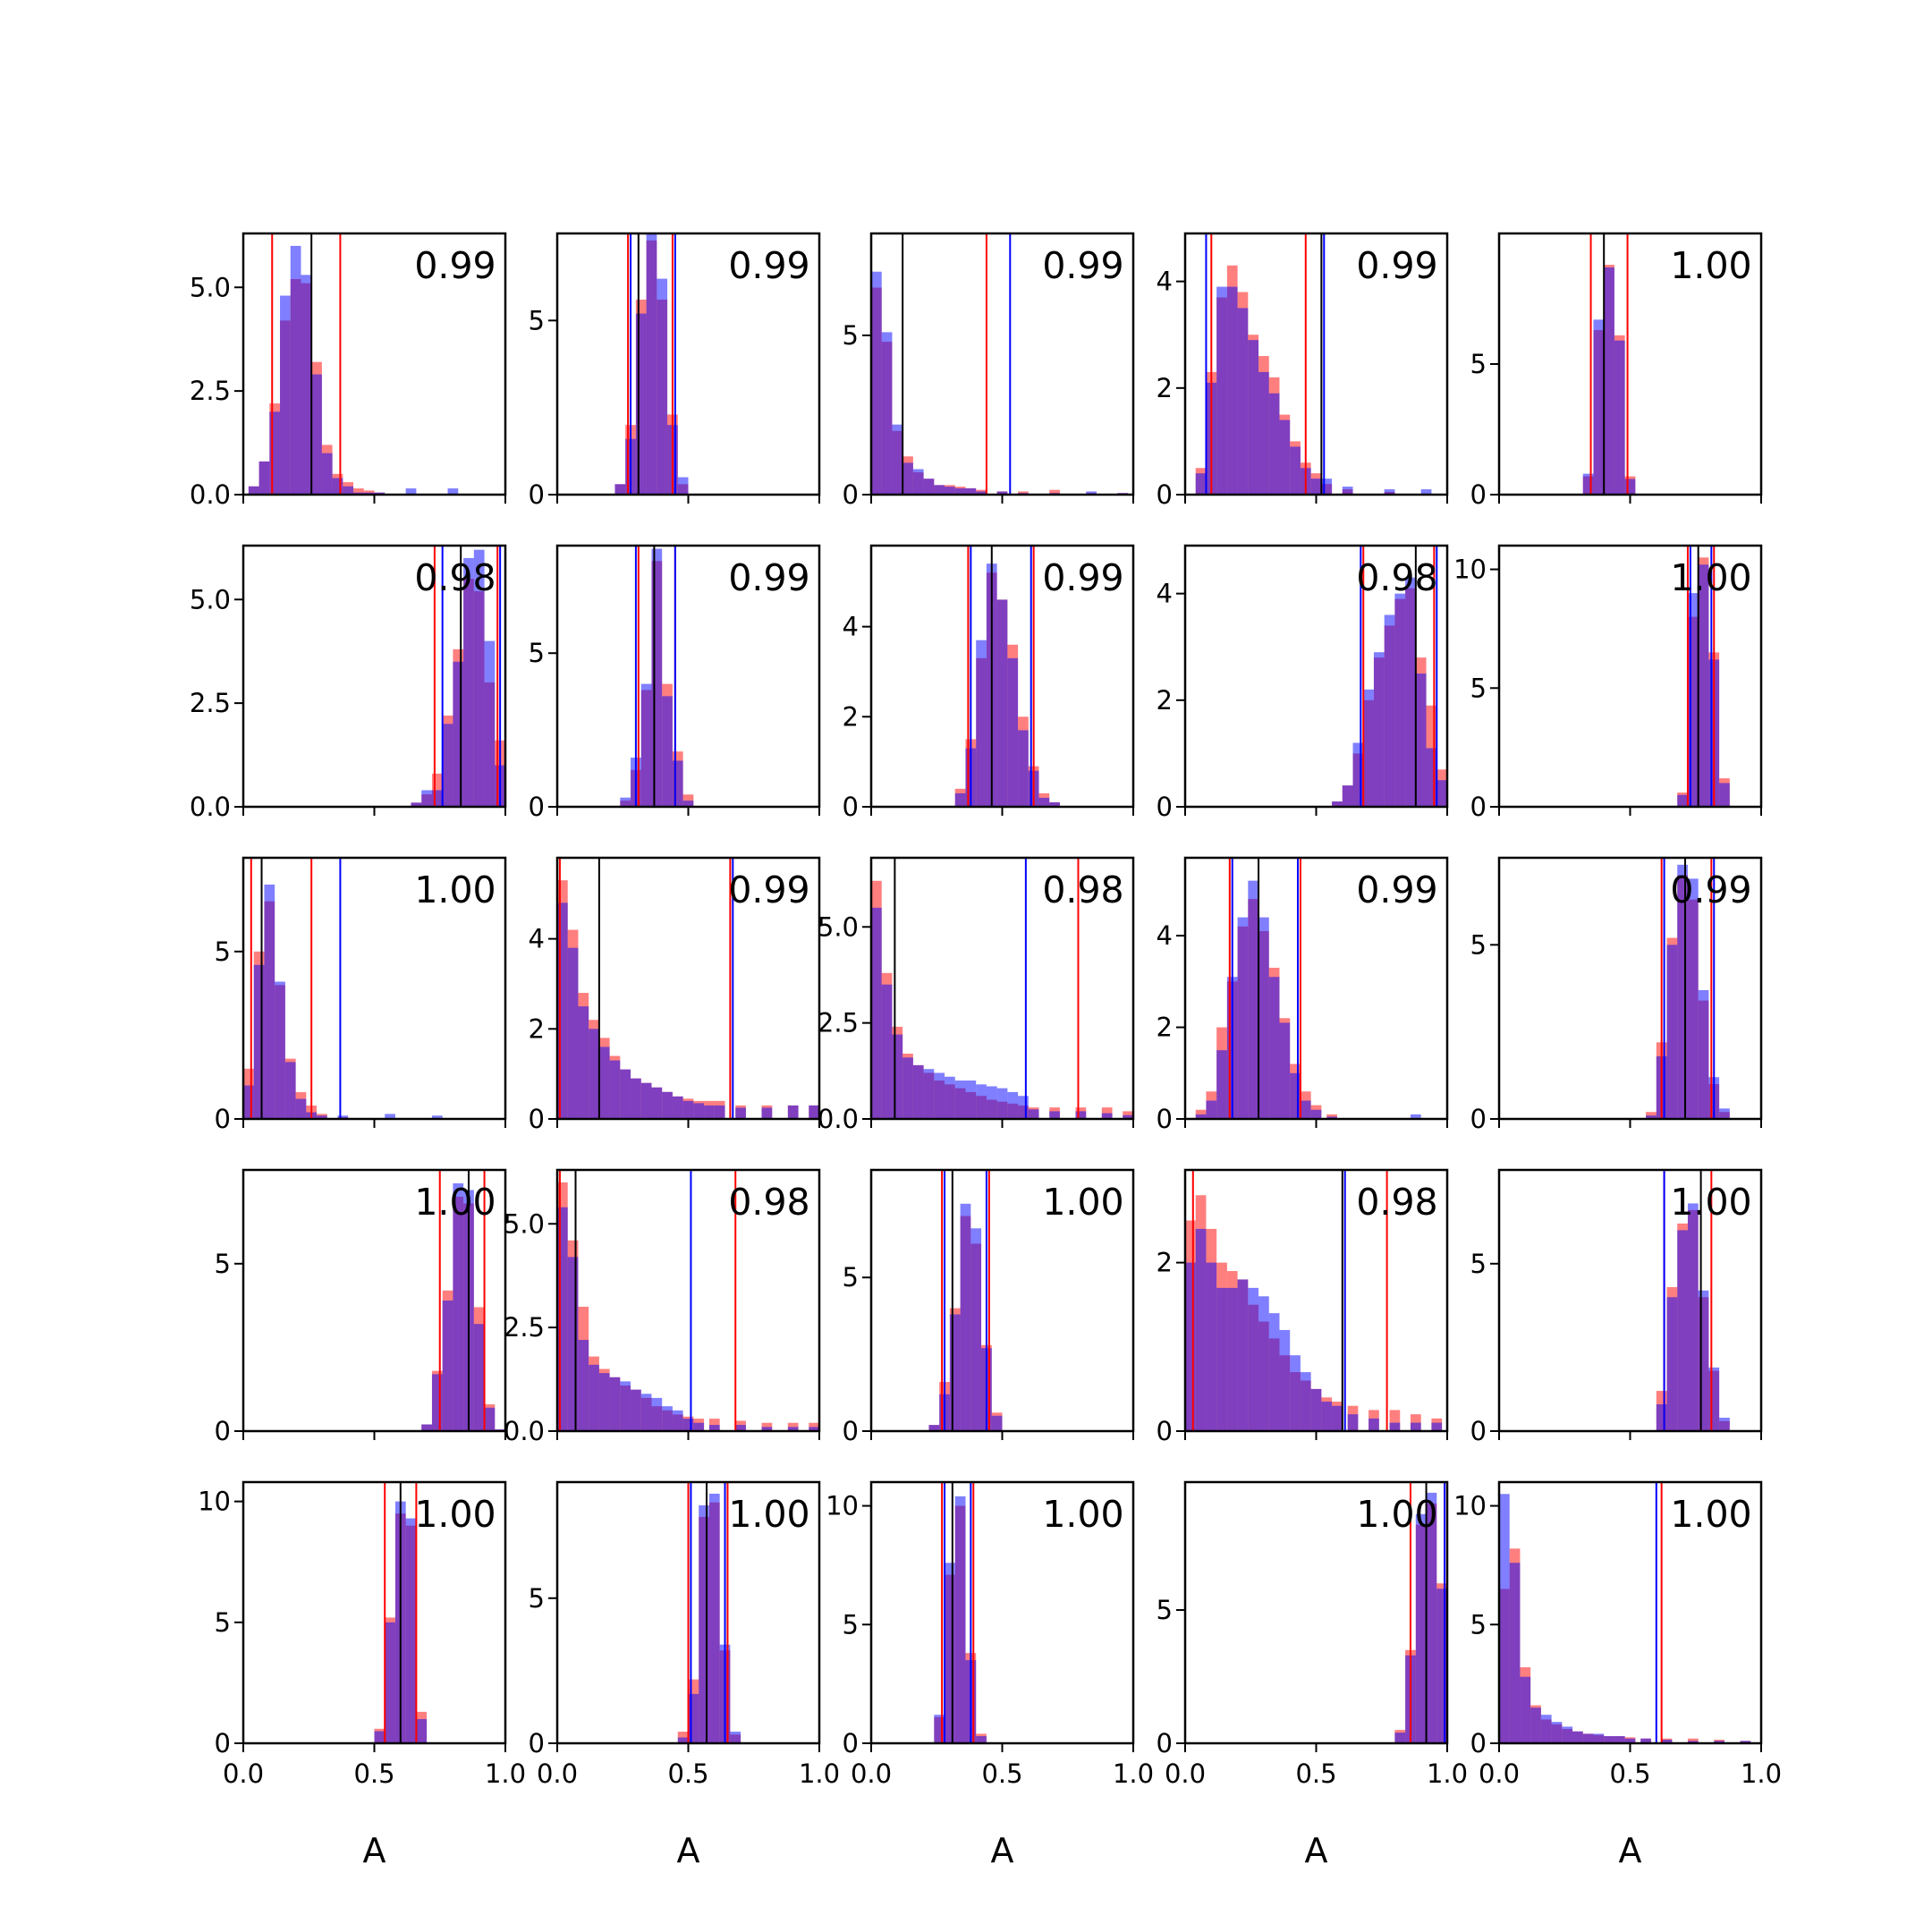  I want to click on y-tick-label: 10, so click(214, 1502).